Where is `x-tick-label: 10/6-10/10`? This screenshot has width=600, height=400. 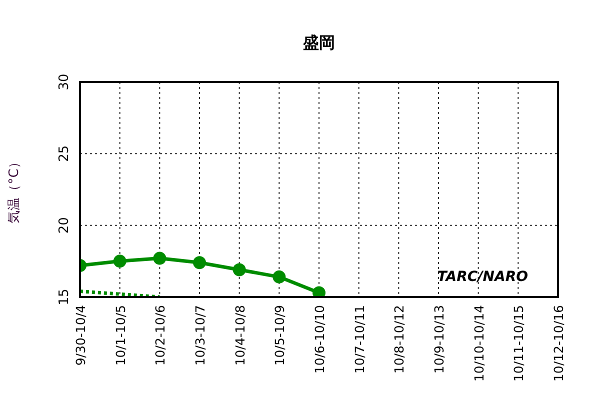
x-tick-label: 10/6-10/10 is located at coordinates (319, 339).